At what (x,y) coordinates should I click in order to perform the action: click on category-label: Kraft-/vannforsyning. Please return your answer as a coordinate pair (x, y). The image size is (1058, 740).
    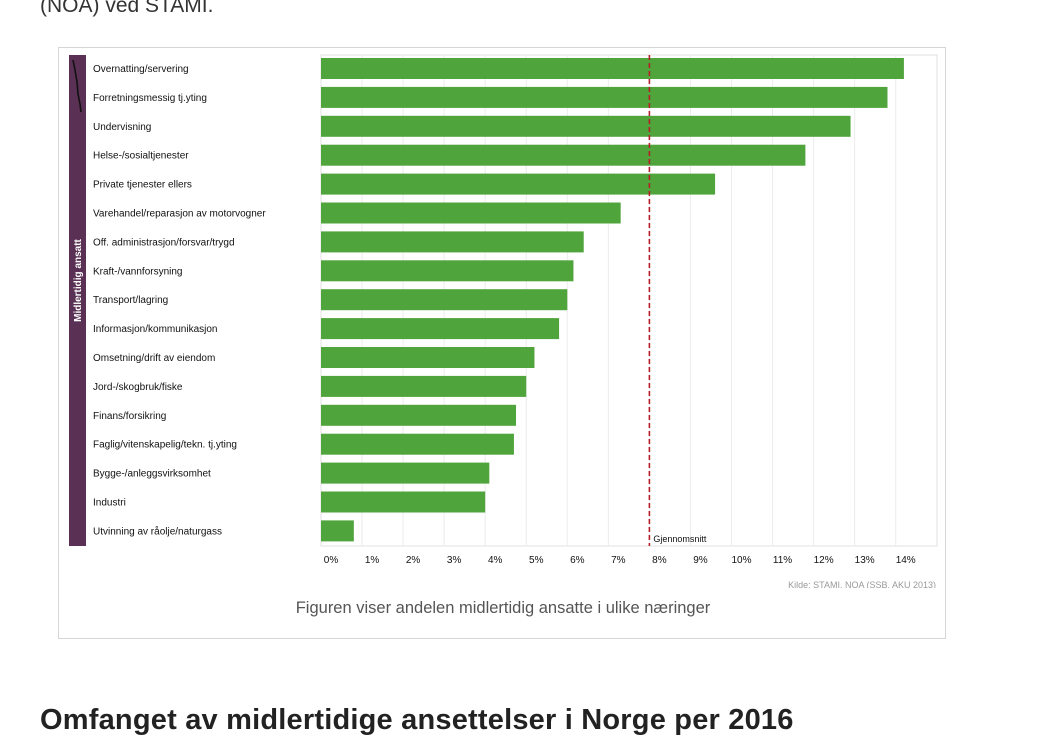
    Looking at the image, I should click on (138, 271).